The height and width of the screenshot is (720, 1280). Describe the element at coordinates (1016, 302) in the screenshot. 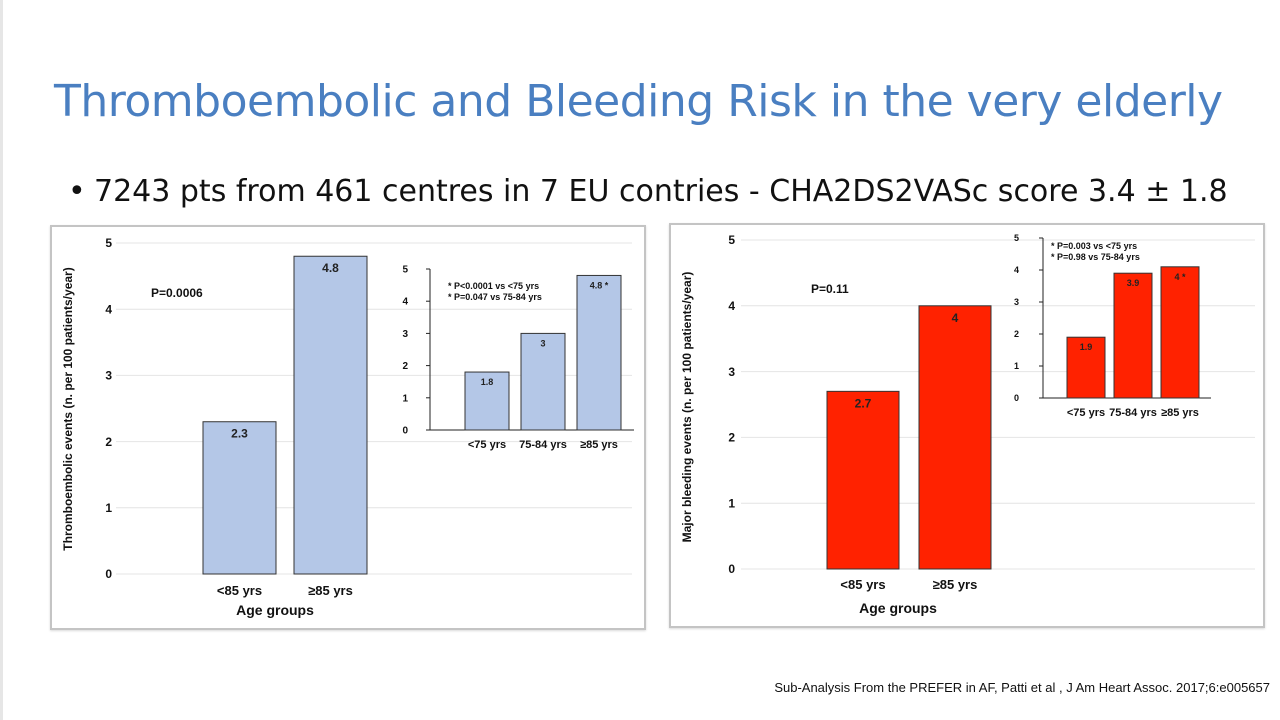

I see `bleeding-inset-ytick-label: 3` at that location.